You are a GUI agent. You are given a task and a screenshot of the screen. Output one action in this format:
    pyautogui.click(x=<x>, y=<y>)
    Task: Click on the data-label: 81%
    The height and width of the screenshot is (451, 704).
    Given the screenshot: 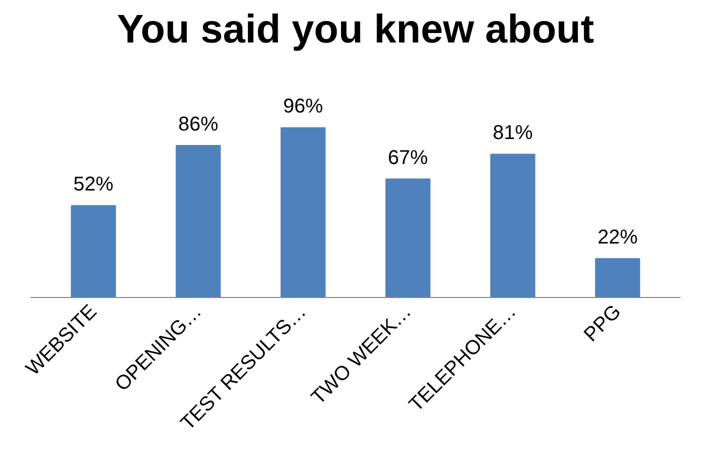 What is the action you would take?
    pyautogui.click(x=512, y=133)
    